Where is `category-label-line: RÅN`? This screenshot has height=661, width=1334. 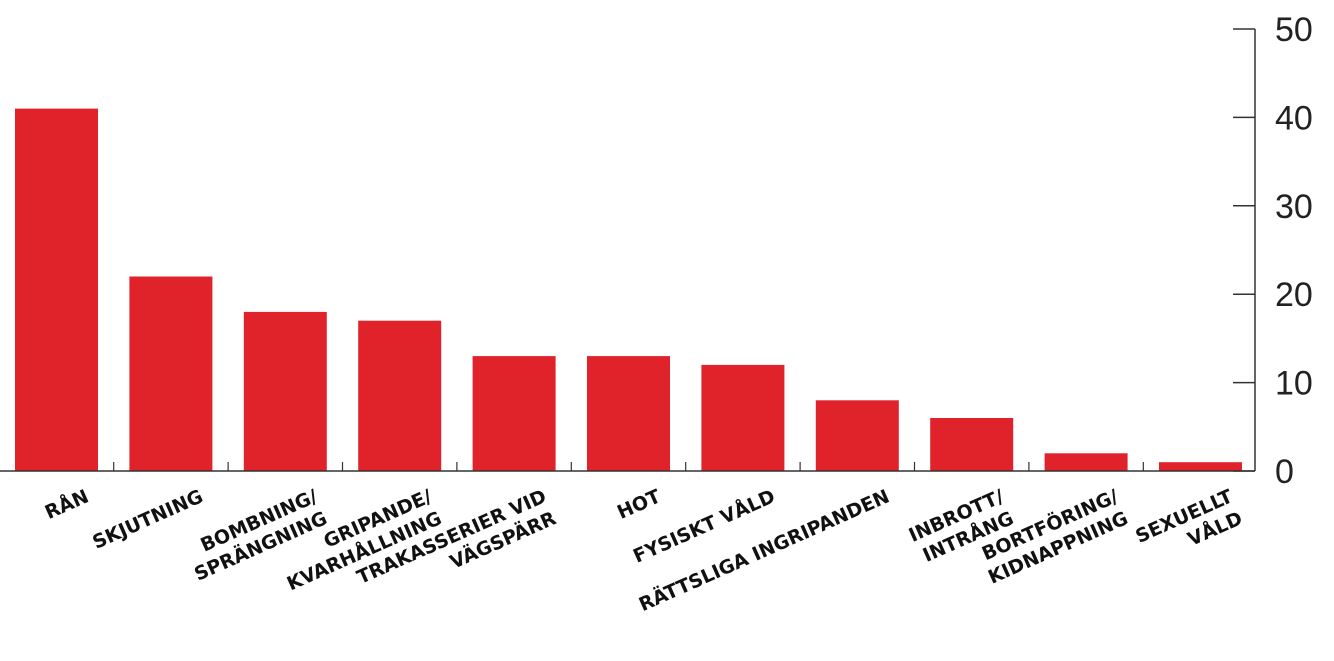 category-label-line: RÅN is located at coordinates (66, 504).